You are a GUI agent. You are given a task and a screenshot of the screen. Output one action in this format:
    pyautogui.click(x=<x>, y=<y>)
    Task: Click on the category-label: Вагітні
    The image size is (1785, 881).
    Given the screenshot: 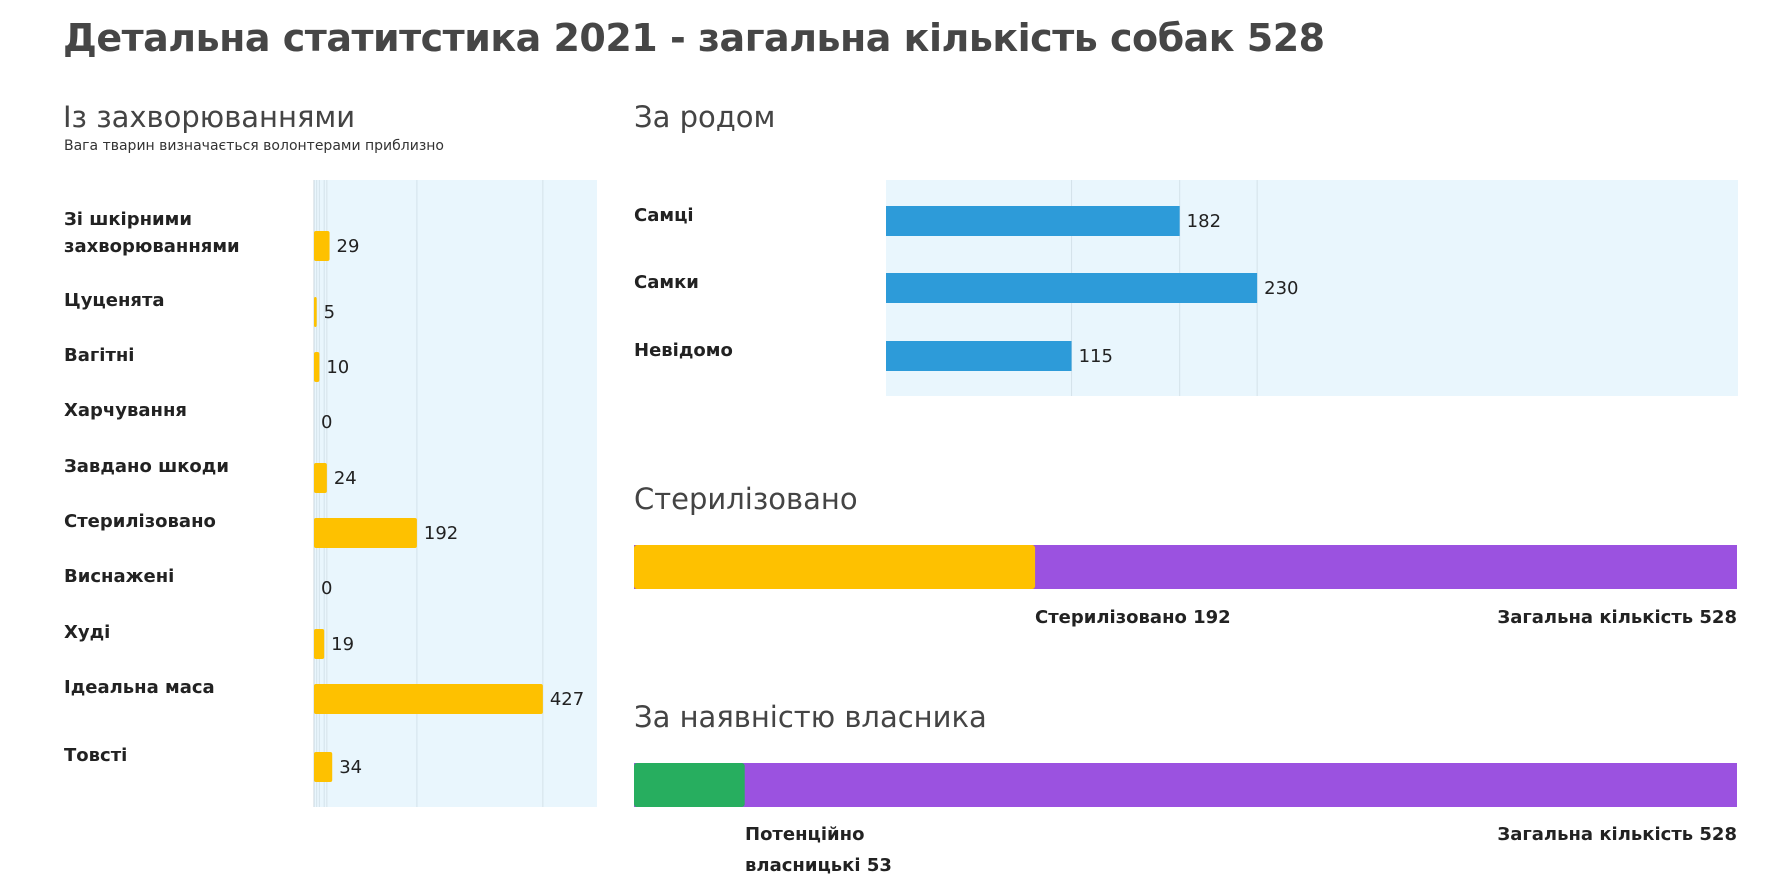 What is the action you would take?
    pyautogui.click(x=99, y=355)
    